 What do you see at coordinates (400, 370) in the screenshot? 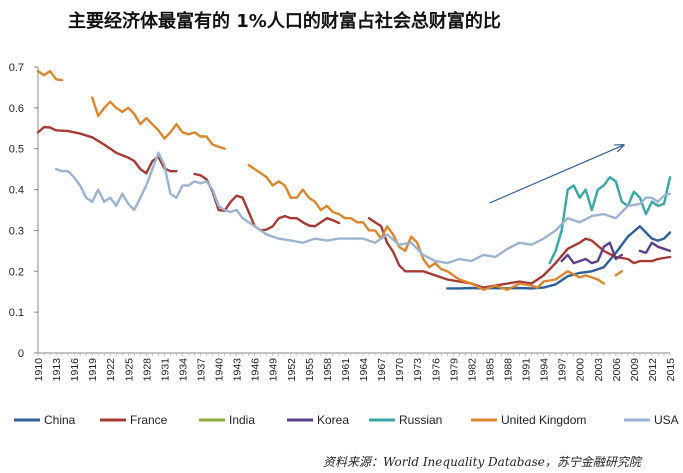
I see `x-tick-label: 1970` at bounding box center [400, 370].